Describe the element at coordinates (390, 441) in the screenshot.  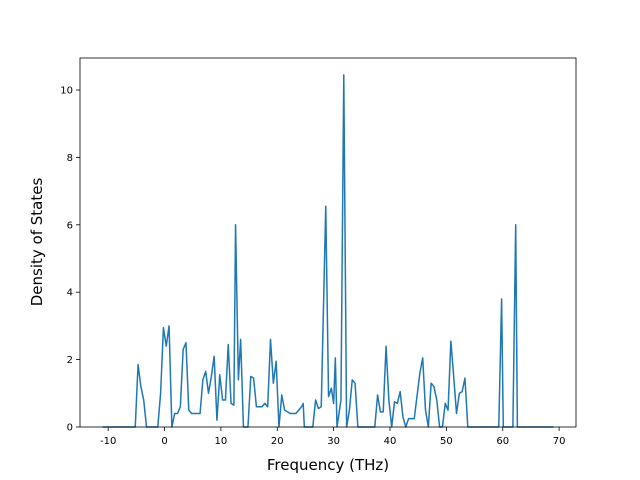
I see `x-tick-label: 40` at that location.